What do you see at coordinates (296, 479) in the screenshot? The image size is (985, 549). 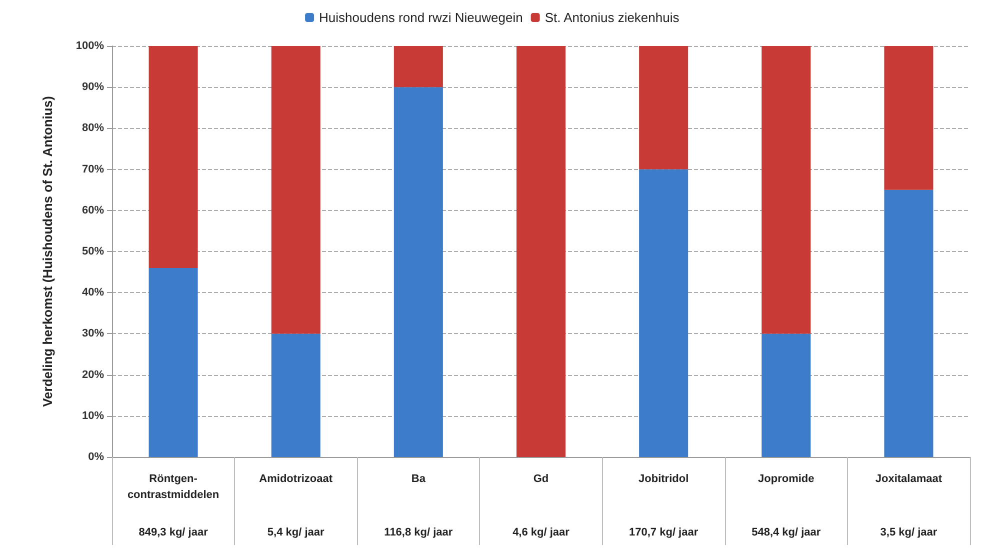 I see `x-tick-label: Amidotrizoaat` at bounding box center [296, 479].